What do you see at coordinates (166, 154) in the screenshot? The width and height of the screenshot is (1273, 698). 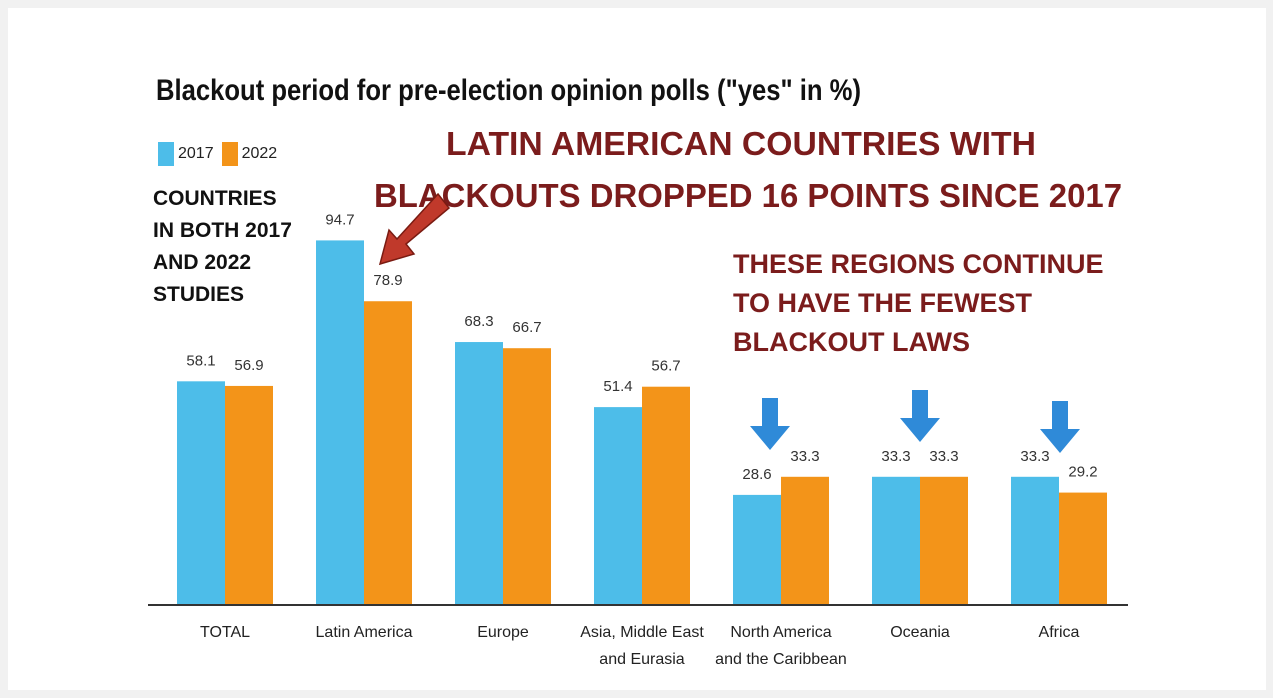 I see `legend-swatch-2017` at bounding box center [166, 154].